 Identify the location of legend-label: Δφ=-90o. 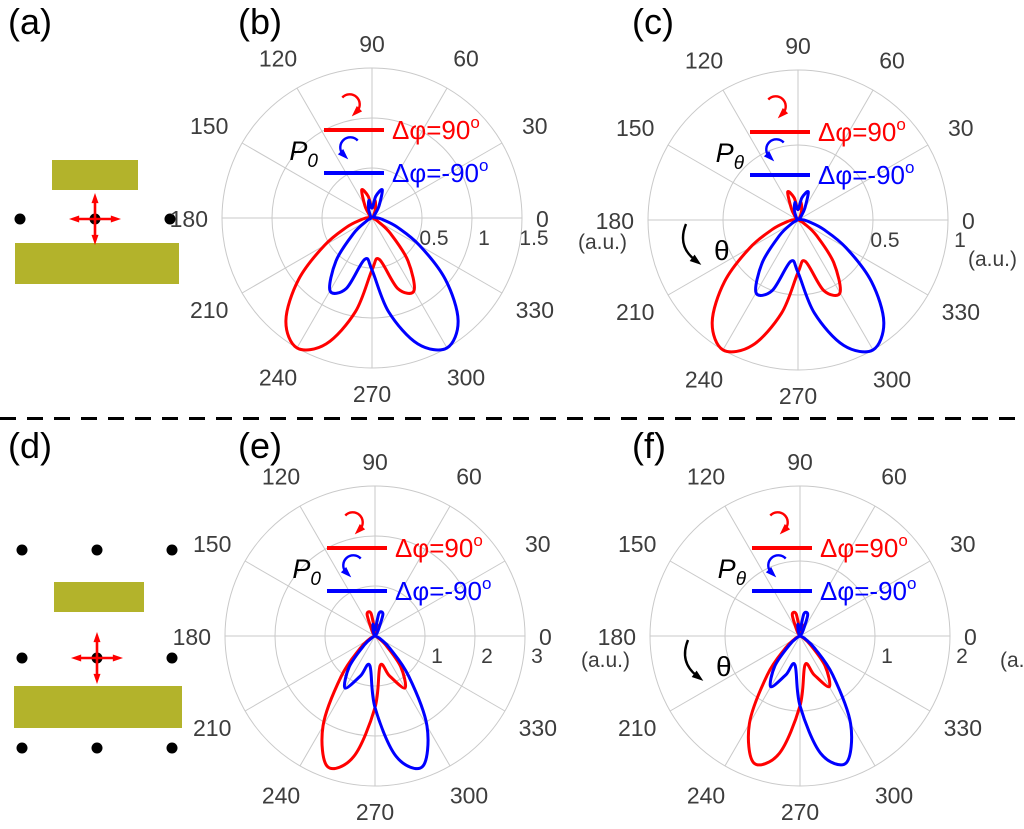
(866, 174).